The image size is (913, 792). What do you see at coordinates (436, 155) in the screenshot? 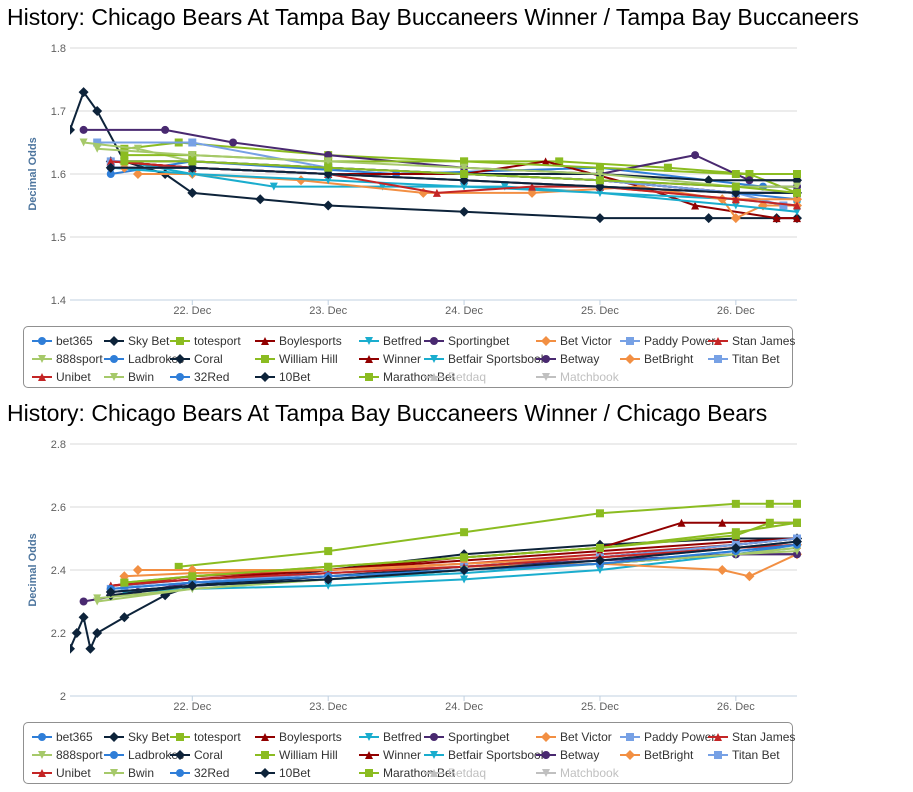
I see `series-group` at bounding box center [436, 155].